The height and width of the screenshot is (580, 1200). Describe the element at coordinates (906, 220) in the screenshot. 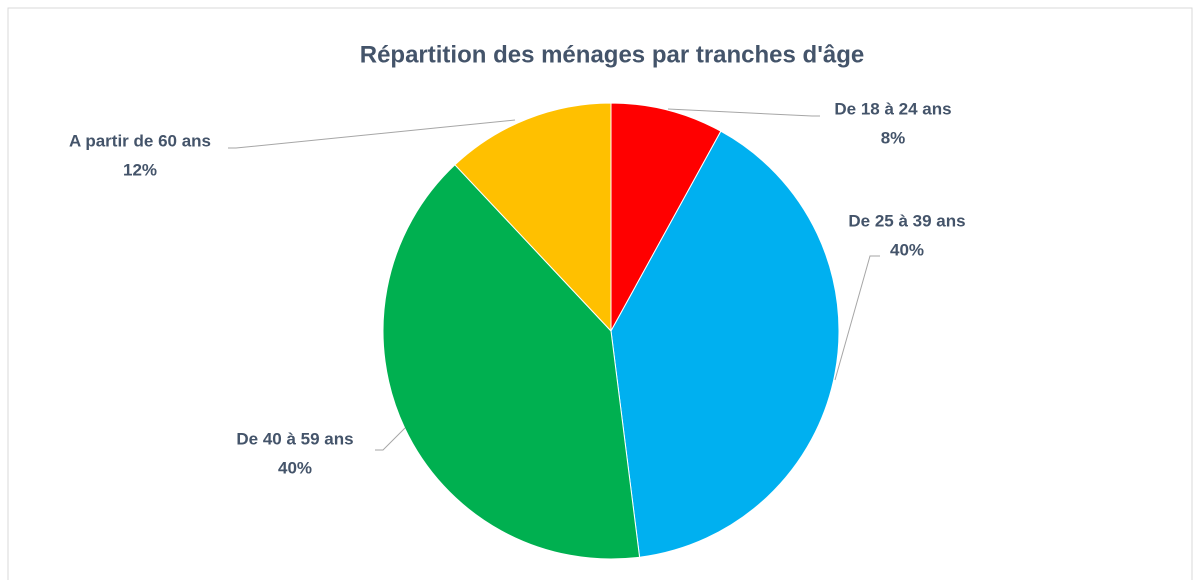

I see `data-label-name: De 25 à 39 ans` at that location.